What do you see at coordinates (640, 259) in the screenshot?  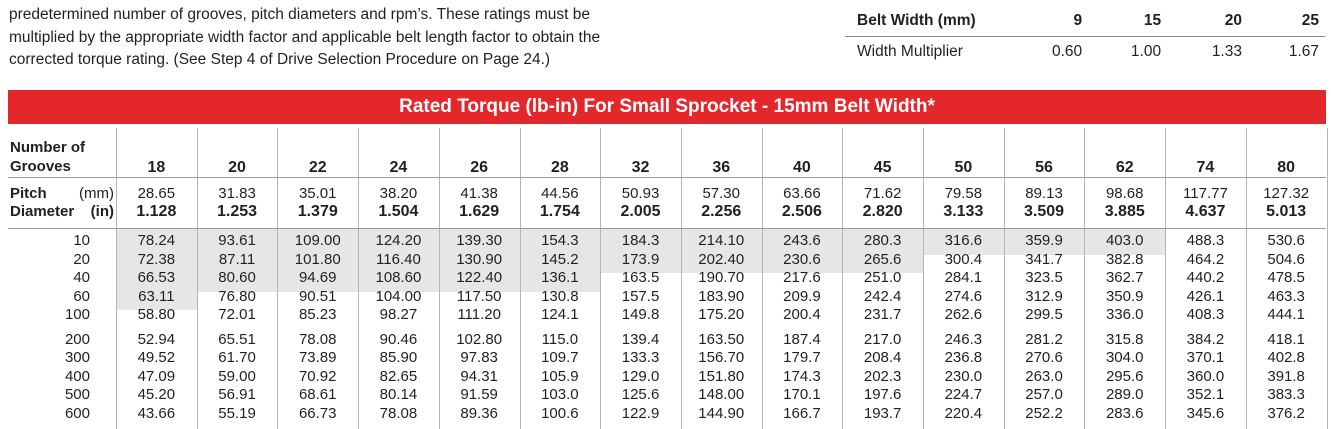 I see `torque-value: 173.9` at bounding box center [640, 259].